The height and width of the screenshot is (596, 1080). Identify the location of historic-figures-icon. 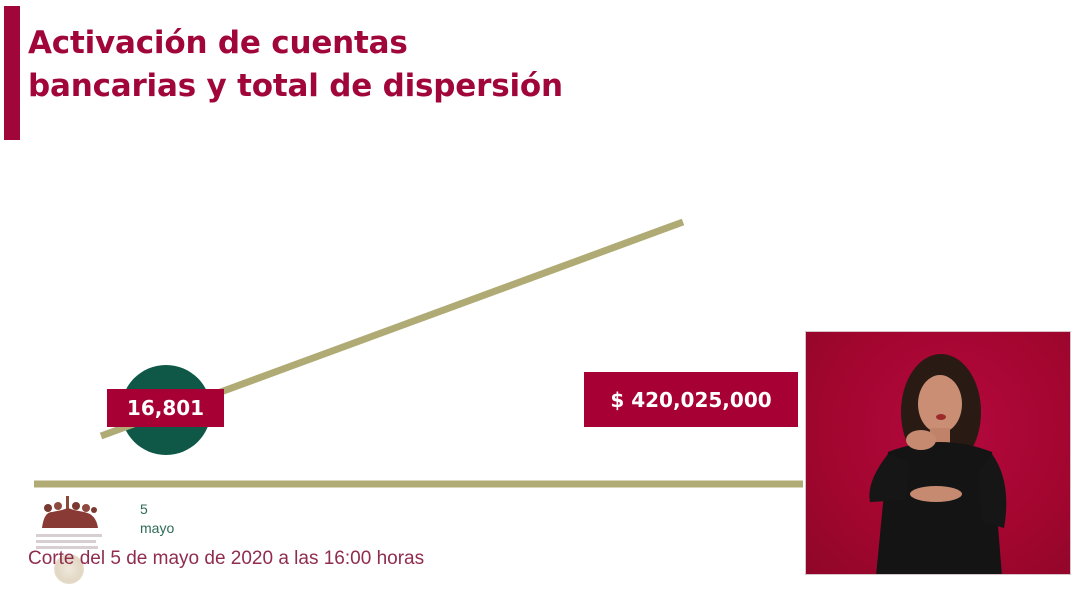
(70, 512).